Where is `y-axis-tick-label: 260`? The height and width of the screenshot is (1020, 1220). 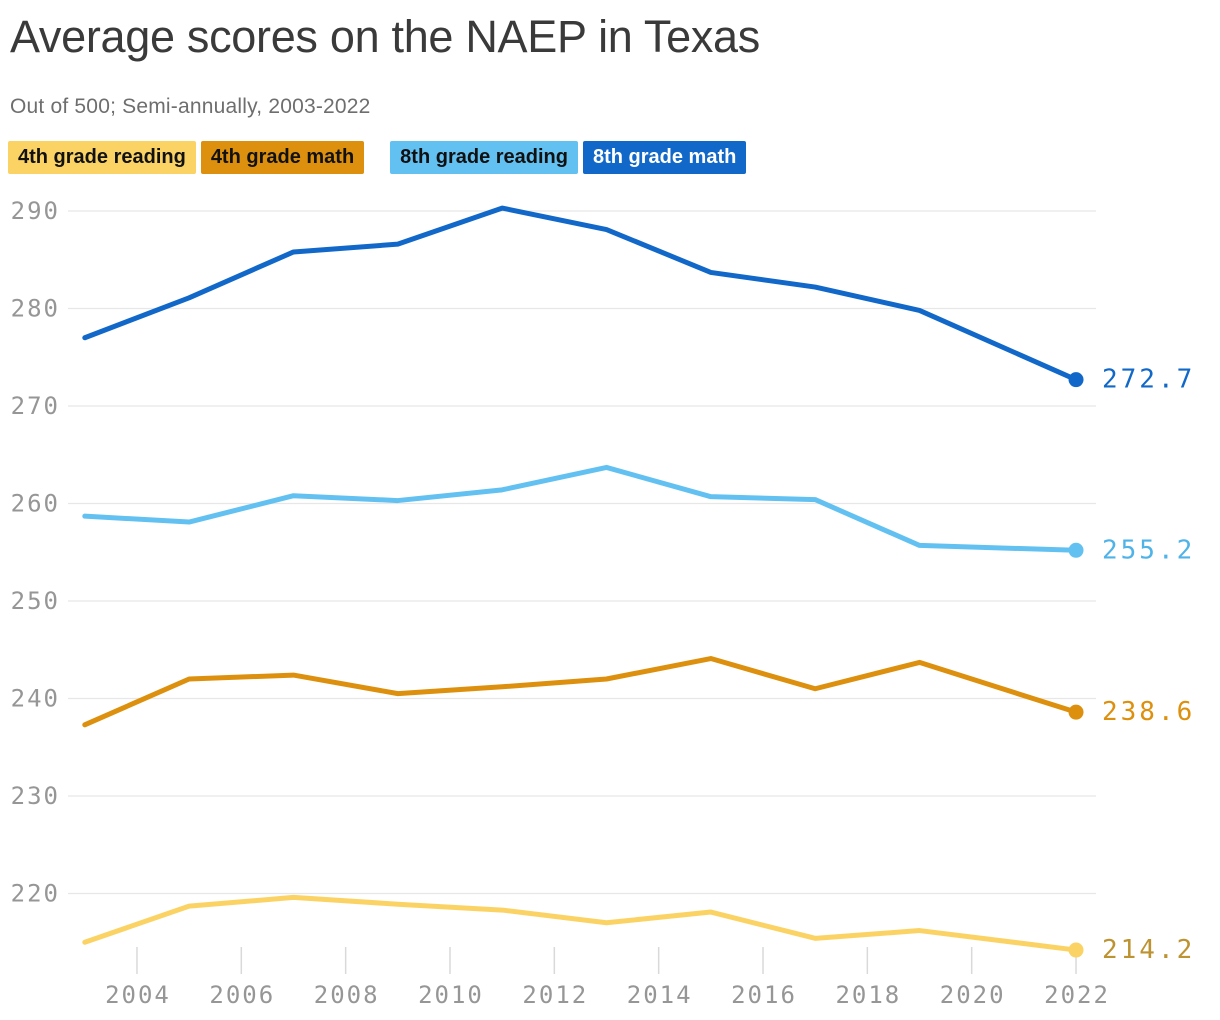 y-axis-tick-label: 260 is located at coordinates (35, 504).